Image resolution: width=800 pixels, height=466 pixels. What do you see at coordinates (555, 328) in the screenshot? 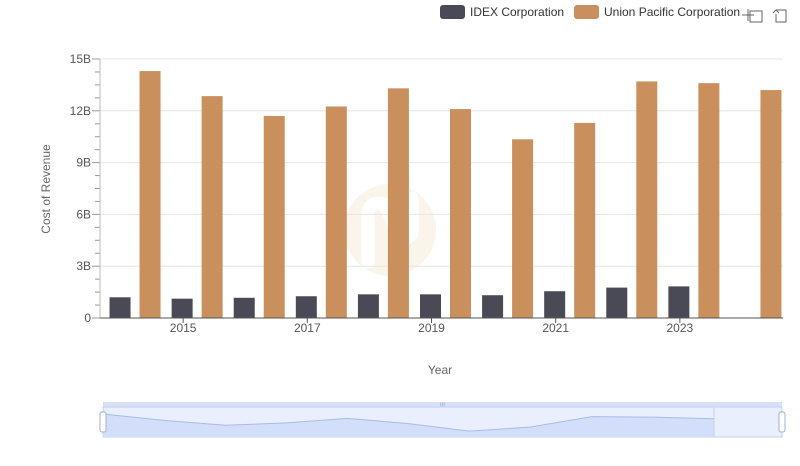
I see `x-tick-label: 2021` at bounding box center [555, 328].